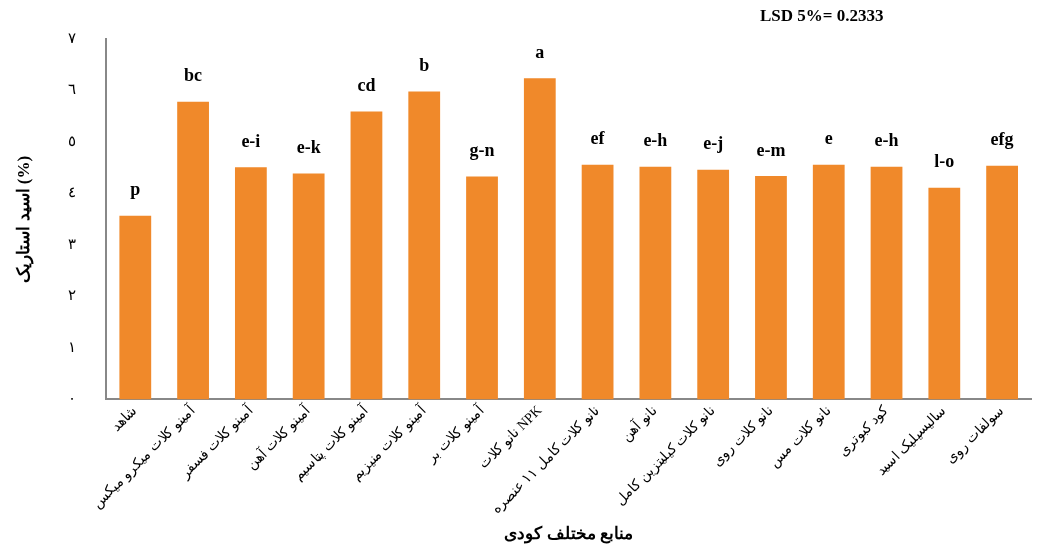 The width and height of the screenshot is (1039, 549). Describe the element at coordinates (366, 85) in the screenshot. I see `data-label: cd` at that location.